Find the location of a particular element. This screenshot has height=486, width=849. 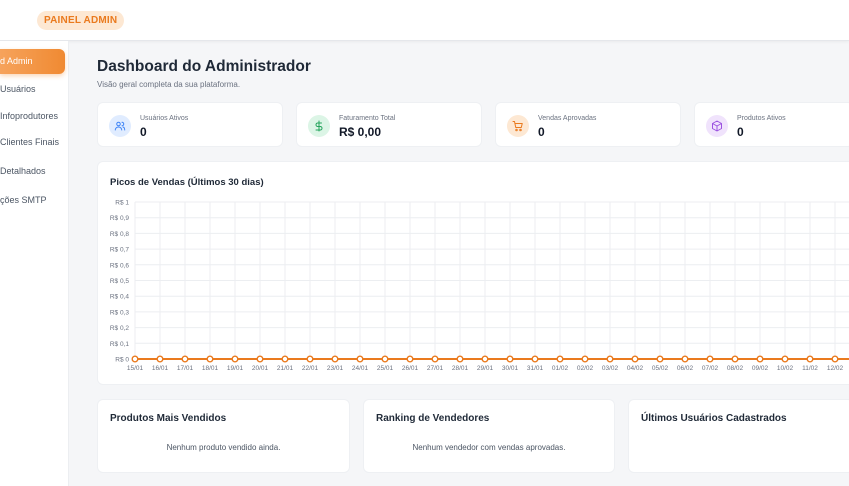

x-tick-label: 23/01 is located at coordinates (335, 368).